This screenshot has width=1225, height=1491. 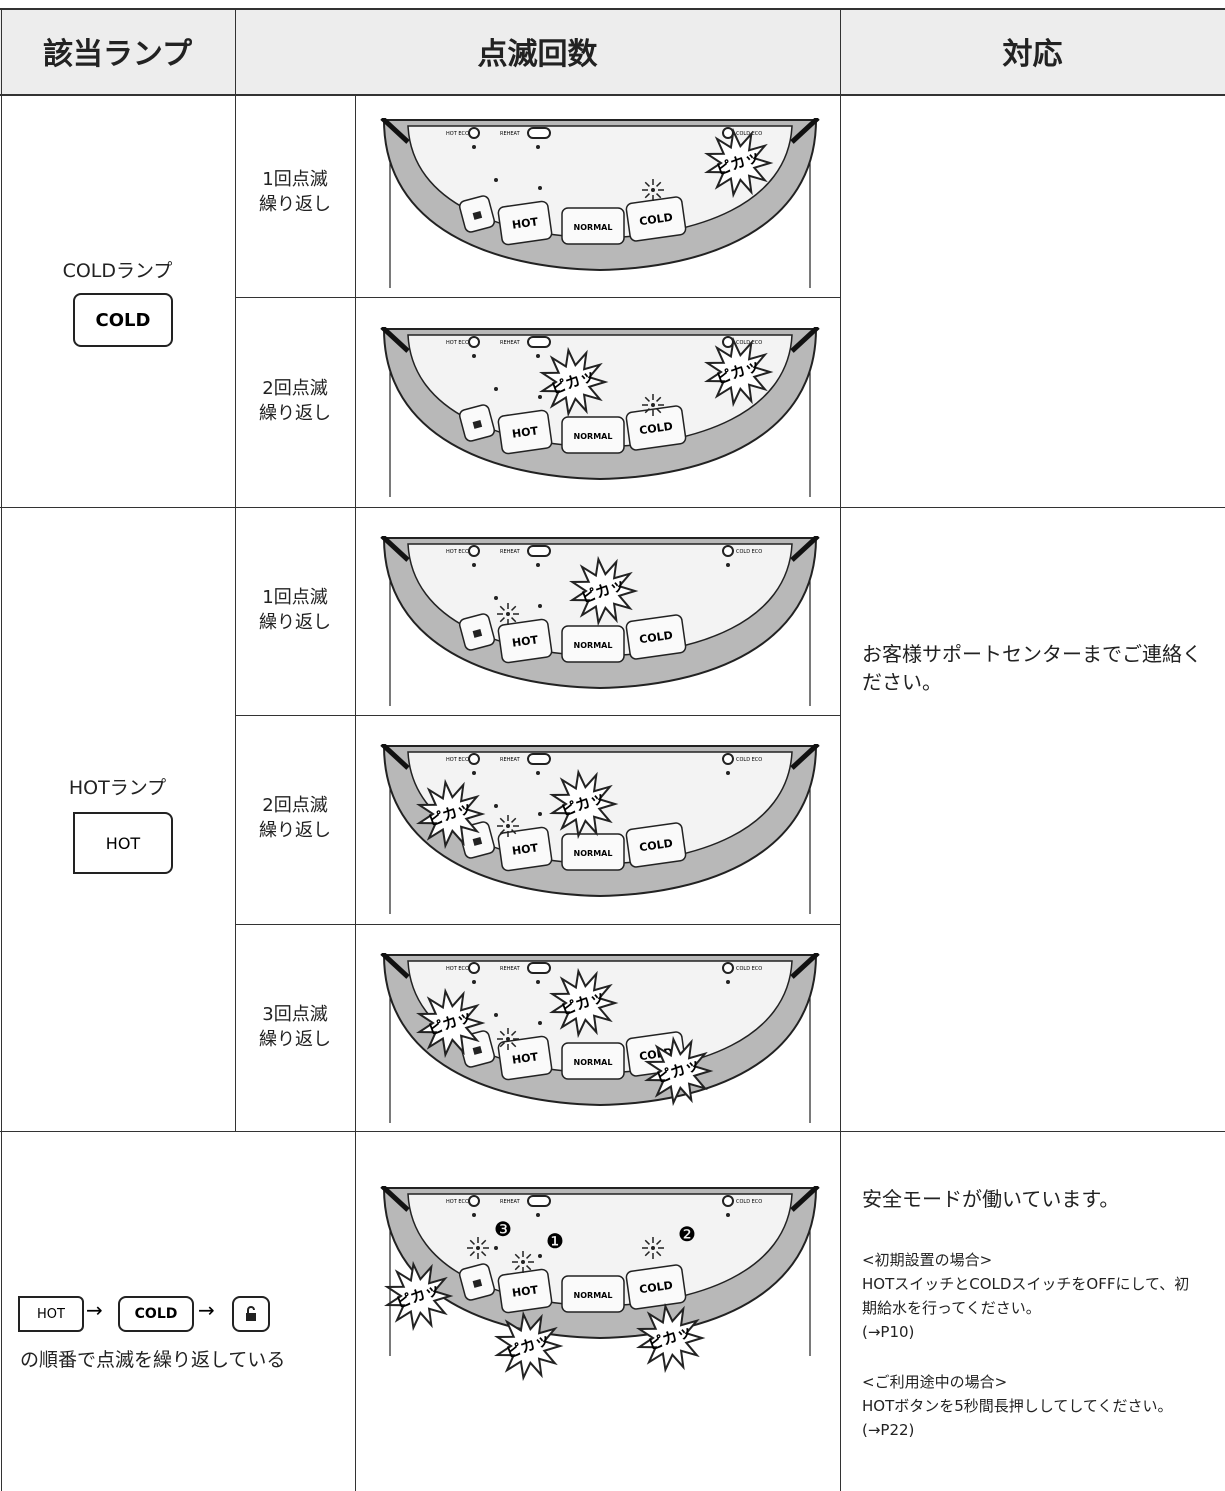 I want to click on text: (→P10), so click(x=888, y=1332).